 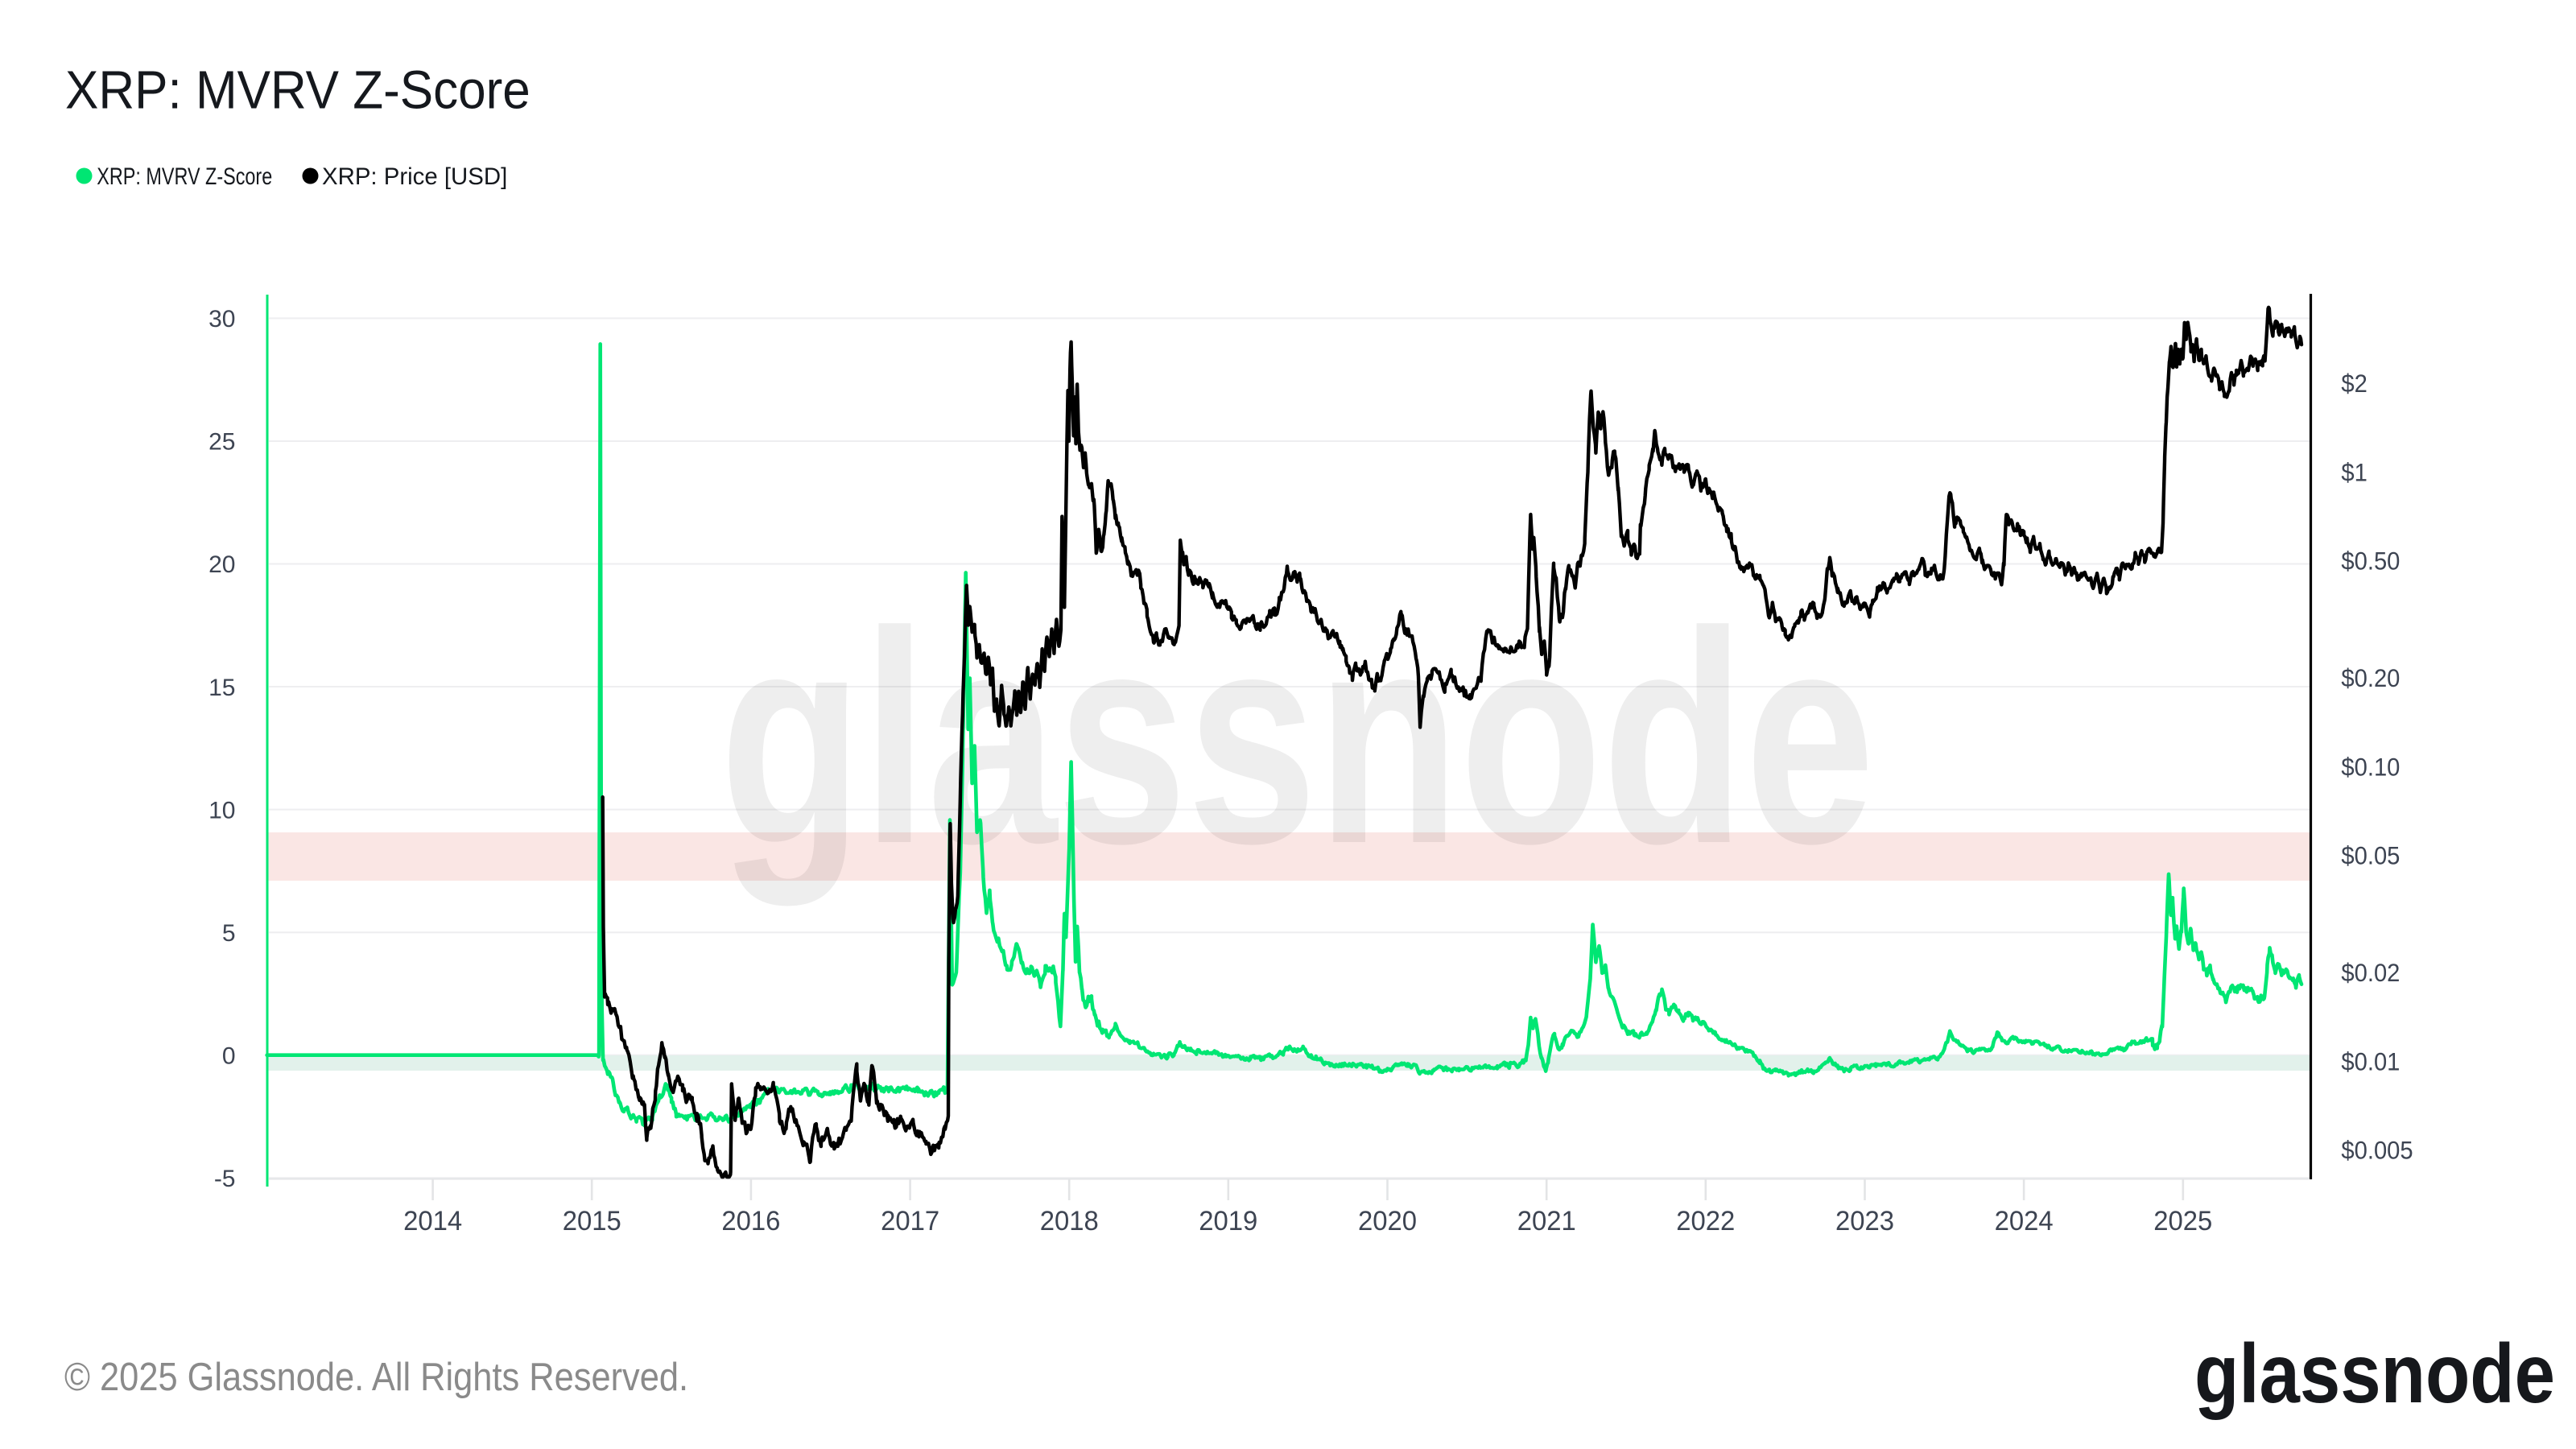 I want to click on svg-text: $2, so click(x=2354, y=384).